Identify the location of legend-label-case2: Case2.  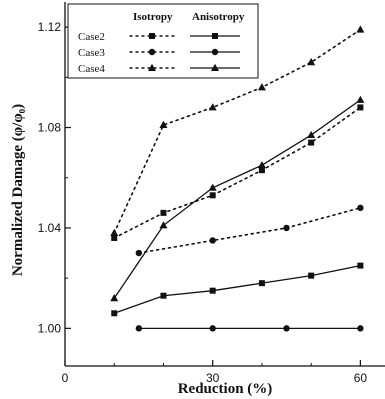
(91, 37).